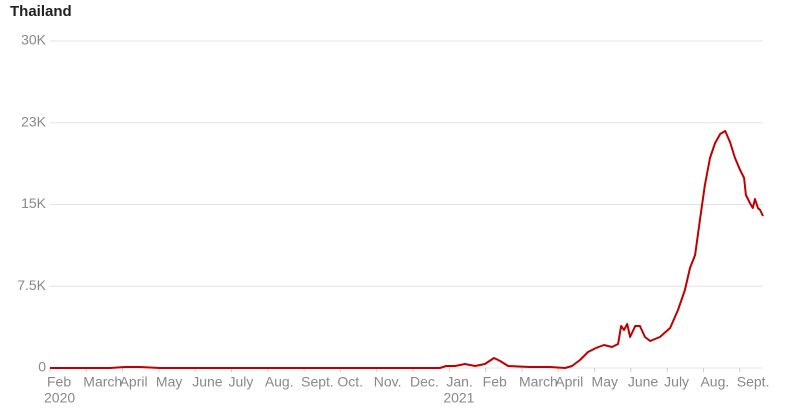 This screenshot has height=413, width=808. What do you see at coordinates (458, 398) in the screenshot?
I see `year-label: 2021` at bounding box center [458, 398].